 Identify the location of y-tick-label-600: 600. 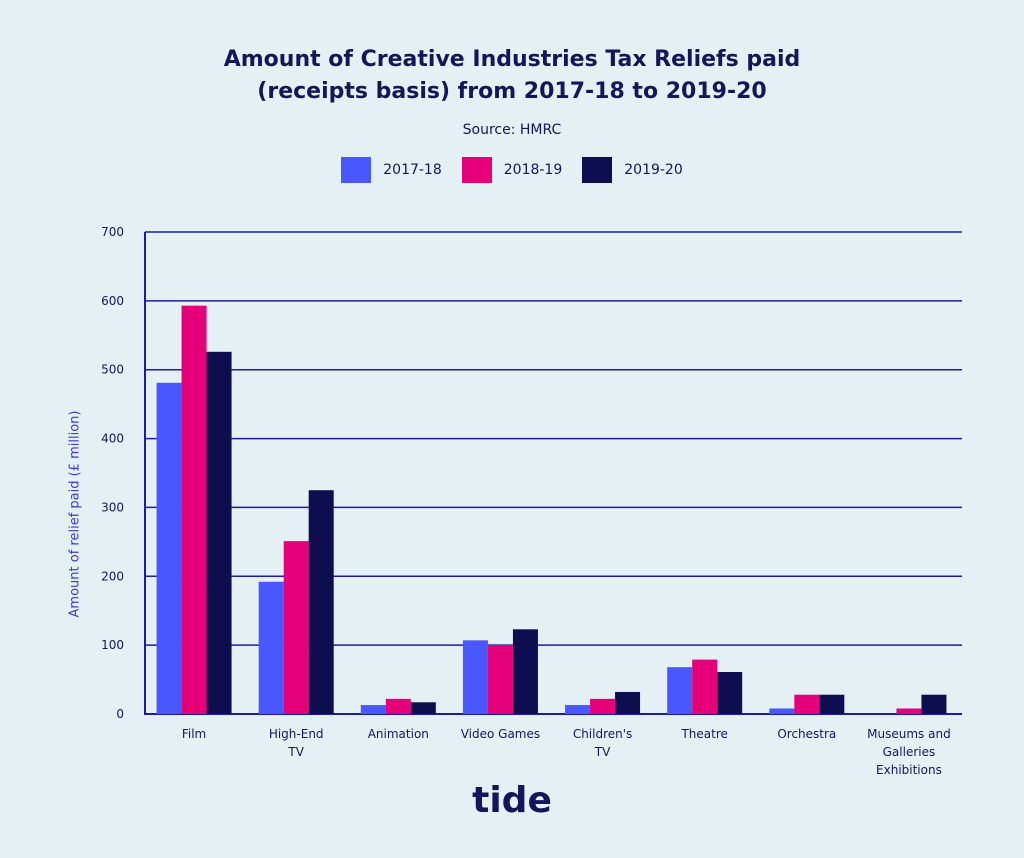
(112, 301).